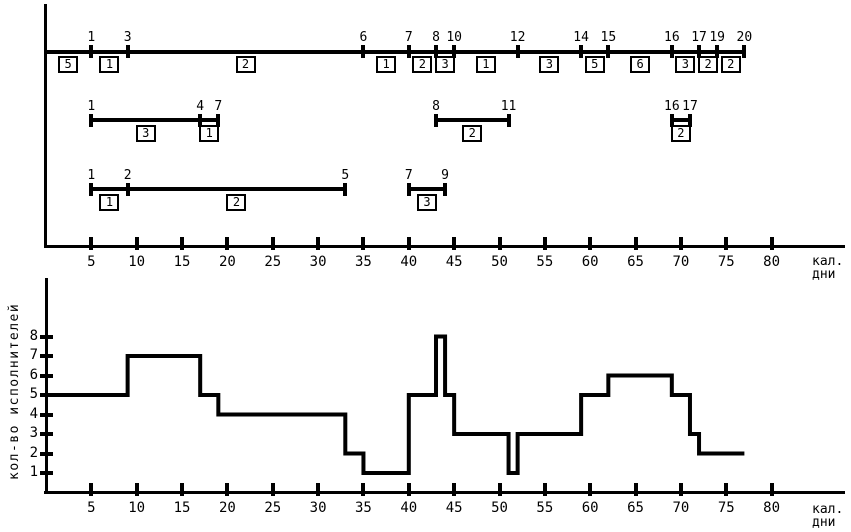 The width and height of the screenshot is (851, 532). What do you see at coordinates (363, 37) in the screenshot?
I see `event-label: 6` at bounding box center [363, 37].